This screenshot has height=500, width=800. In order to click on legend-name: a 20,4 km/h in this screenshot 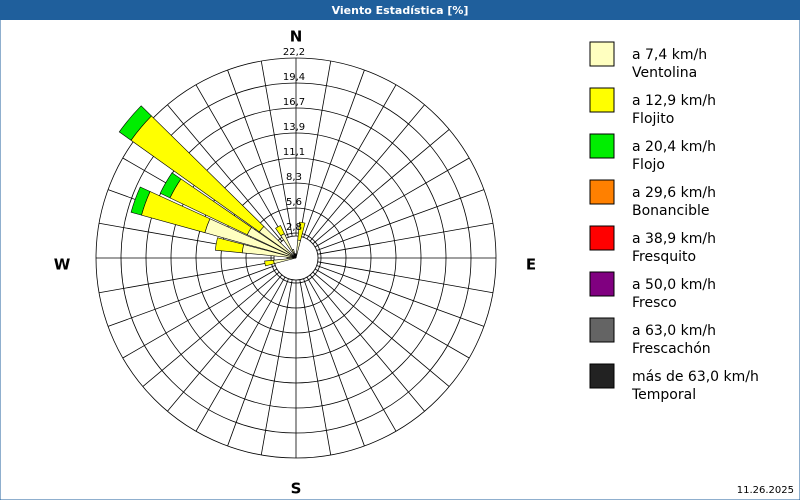, I will do `click(674, 147)`.